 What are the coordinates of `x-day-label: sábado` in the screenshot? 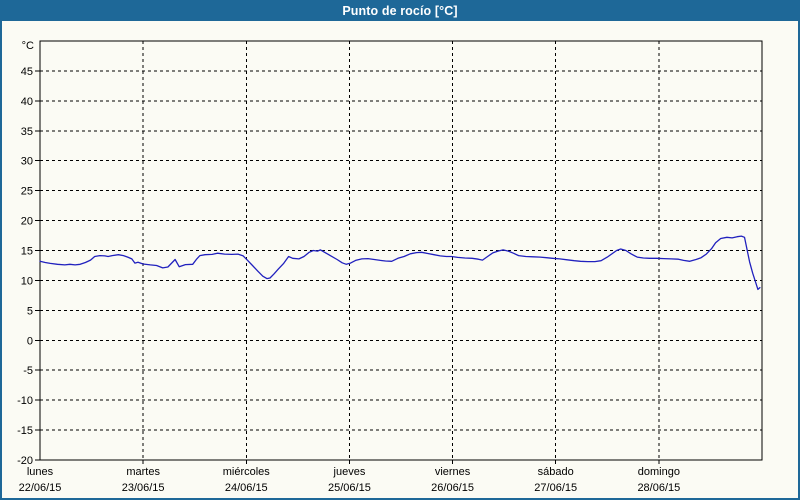 It's located at (556, 472).